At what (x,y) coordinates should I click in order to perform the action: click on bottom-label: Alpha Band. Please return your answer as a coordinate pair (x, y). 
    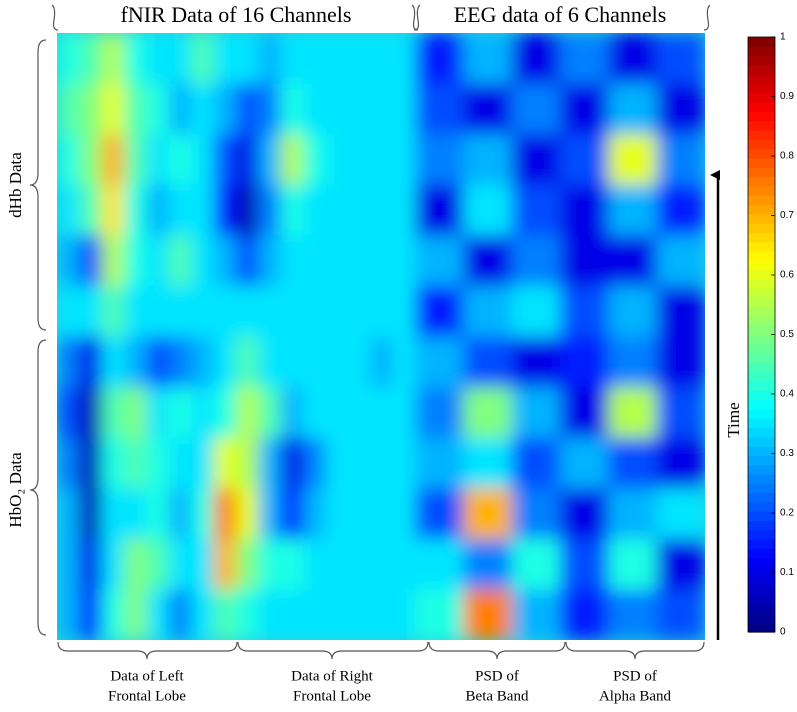
    Looking at the image, I should click on (635, 696).